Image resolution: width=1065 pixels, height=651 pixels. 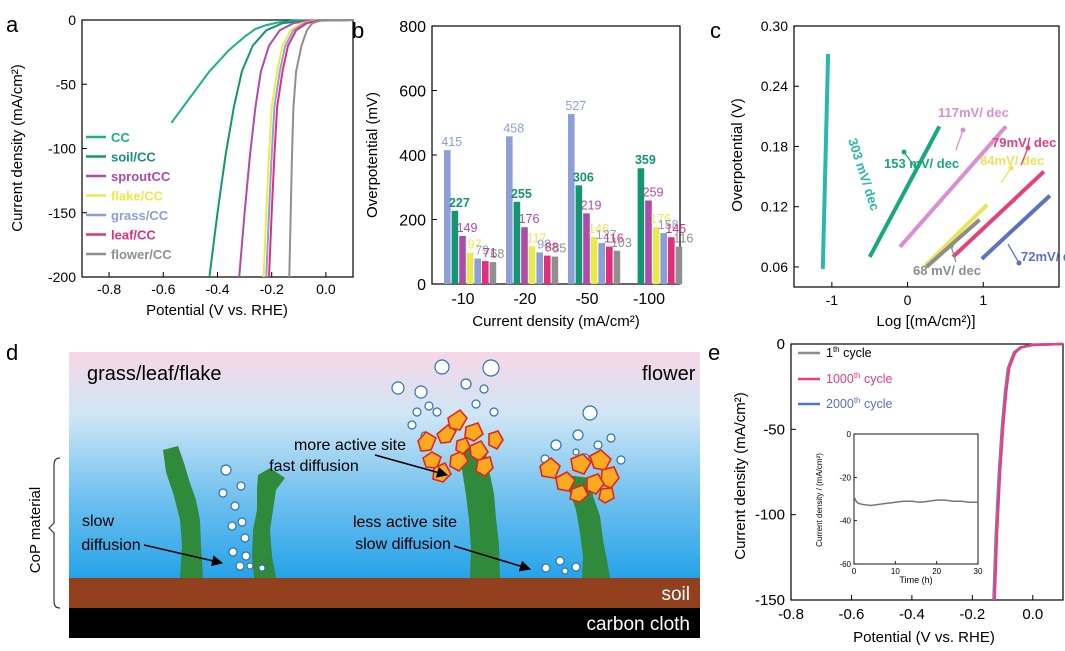 What do you see at coordinates (350, 445) in the screenshot?
I see `more-active-text: more active site` at bounding box center [350, 445].